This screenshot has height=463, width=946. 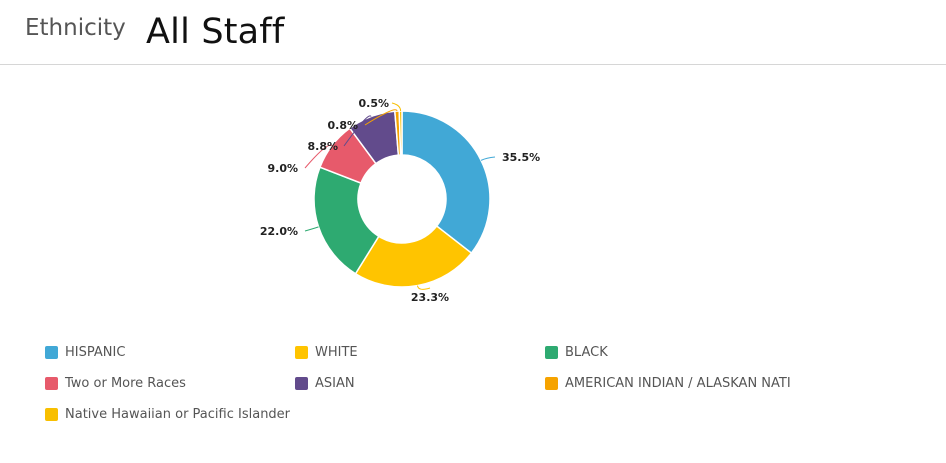 I want to click on legend-item: Native Hawaiian or Pacific Islander, so click(x=167, y=414).